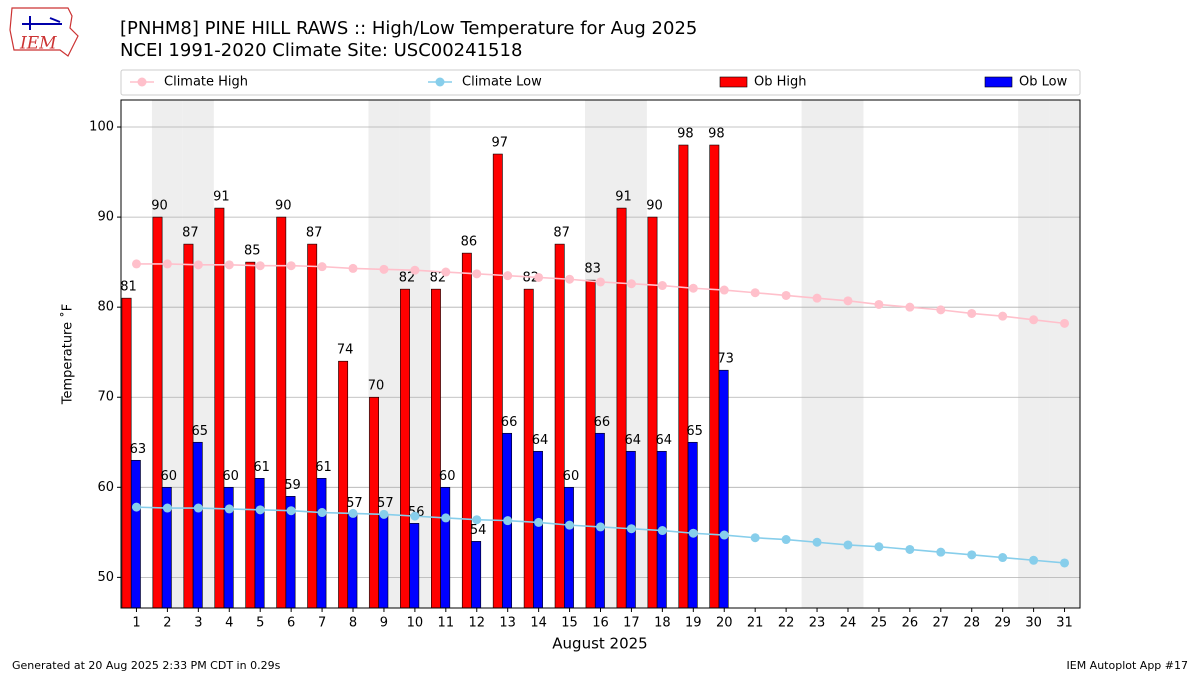 The image size is (1200, 675). I want to click on x-tick-label: 31, so click(1064, 623).